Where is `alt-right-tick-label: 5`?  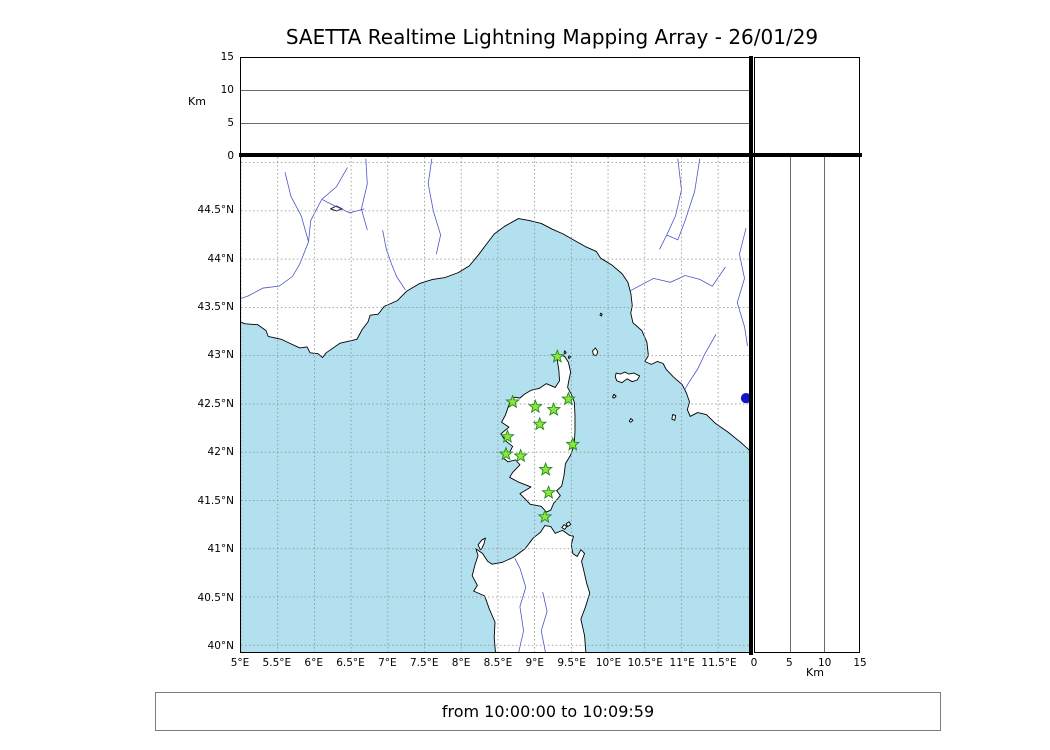 alt-right-tick-label: 5 is located at coordinates (789, 663).